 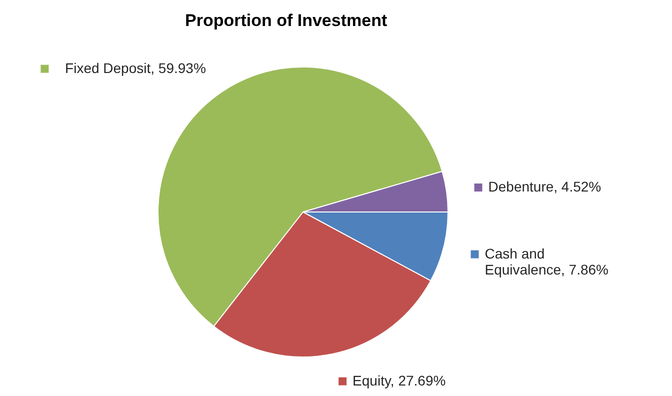 What do you see at coordinates (545, 186) in the screenshot?
I see `legend-label: Debenture, 4.52%` at bounding box center [545, 186].